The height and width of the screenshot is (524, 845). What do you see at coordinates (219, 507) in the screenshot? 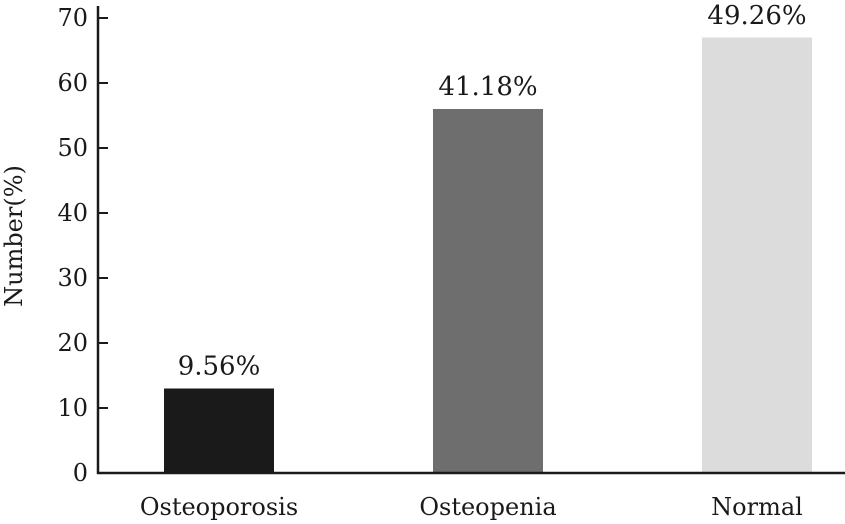
I see `category-label-osteoporosis: Osteoporosis` at bounding box center [219, 507].